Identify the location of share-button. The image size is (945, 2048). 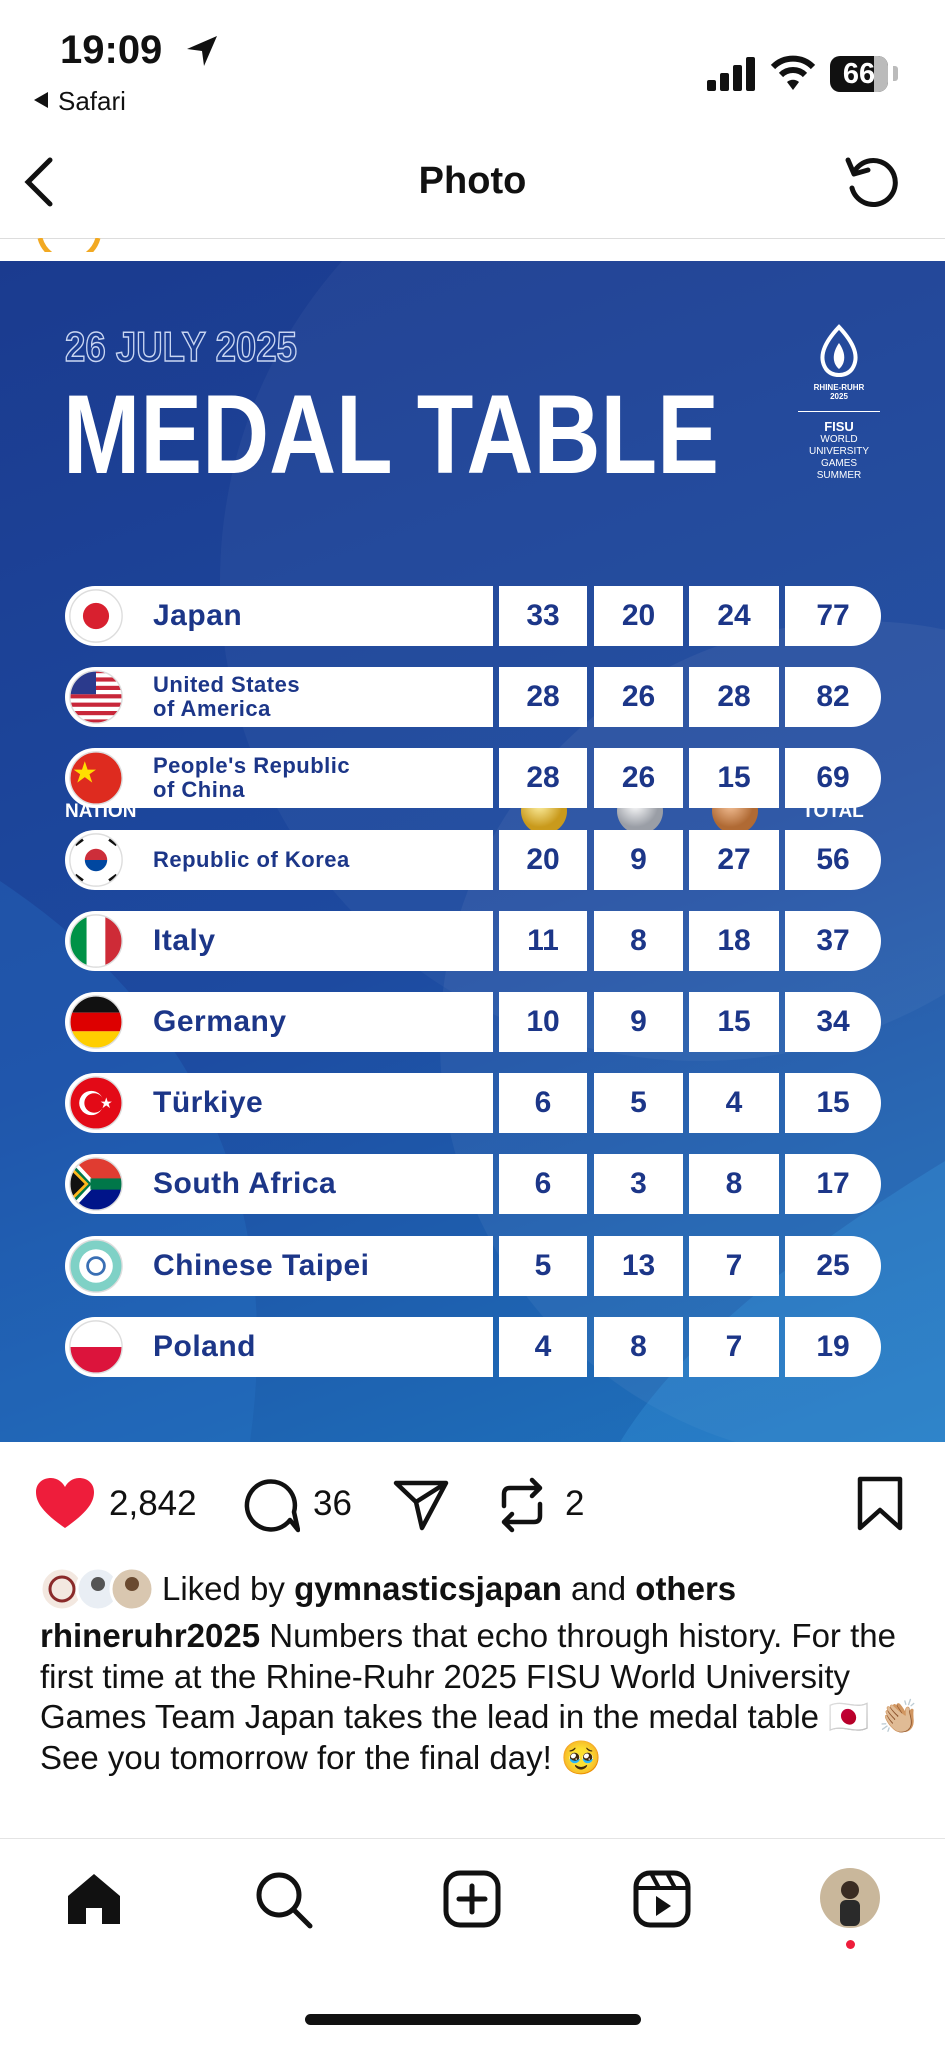
(421, 1505).